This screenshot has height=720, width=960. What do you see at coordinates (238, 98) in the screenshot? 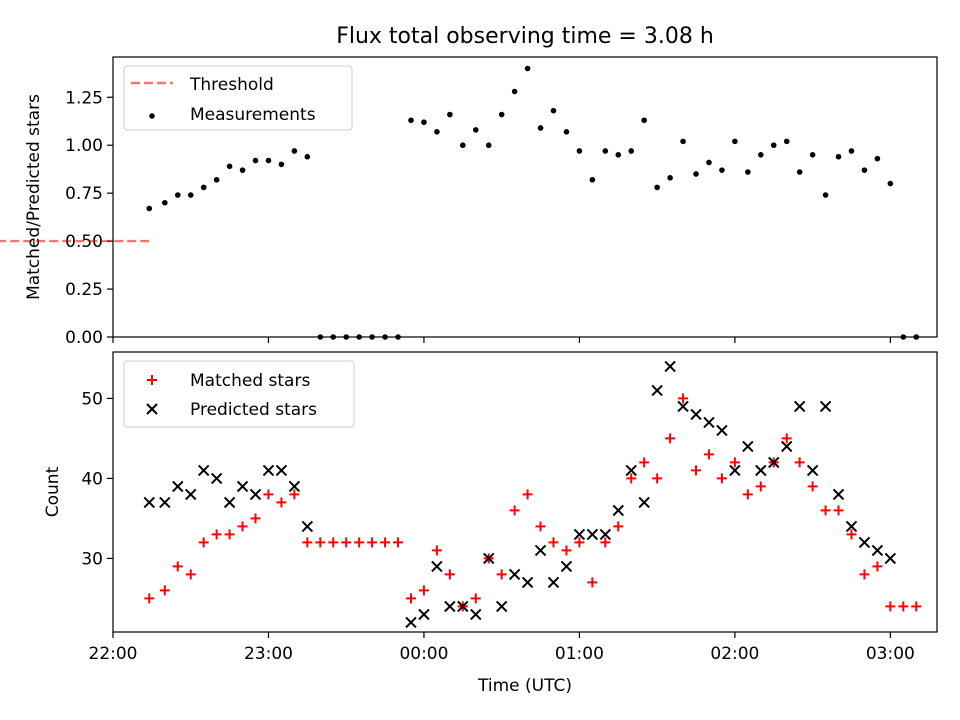
I see `top-legend-box` at bounding box center [238, 98].